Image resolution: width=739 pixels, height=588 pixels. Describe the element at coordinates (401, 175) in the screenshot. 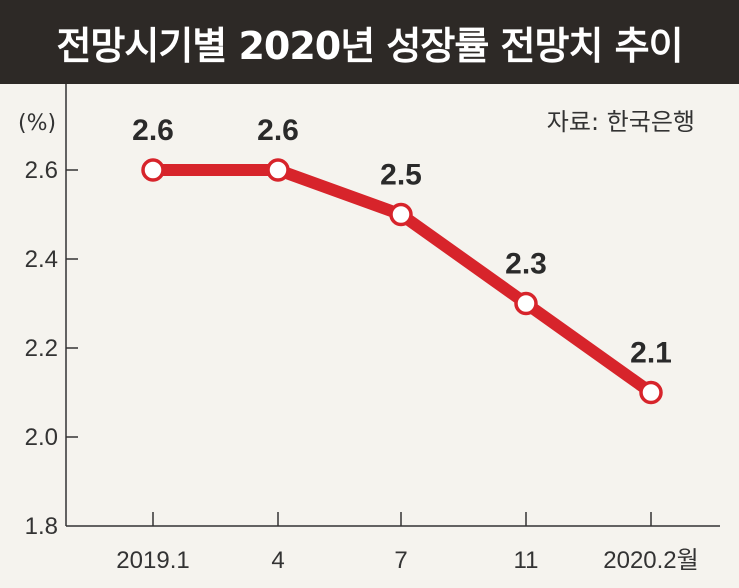

I see `data-label: 2.5` at that location.